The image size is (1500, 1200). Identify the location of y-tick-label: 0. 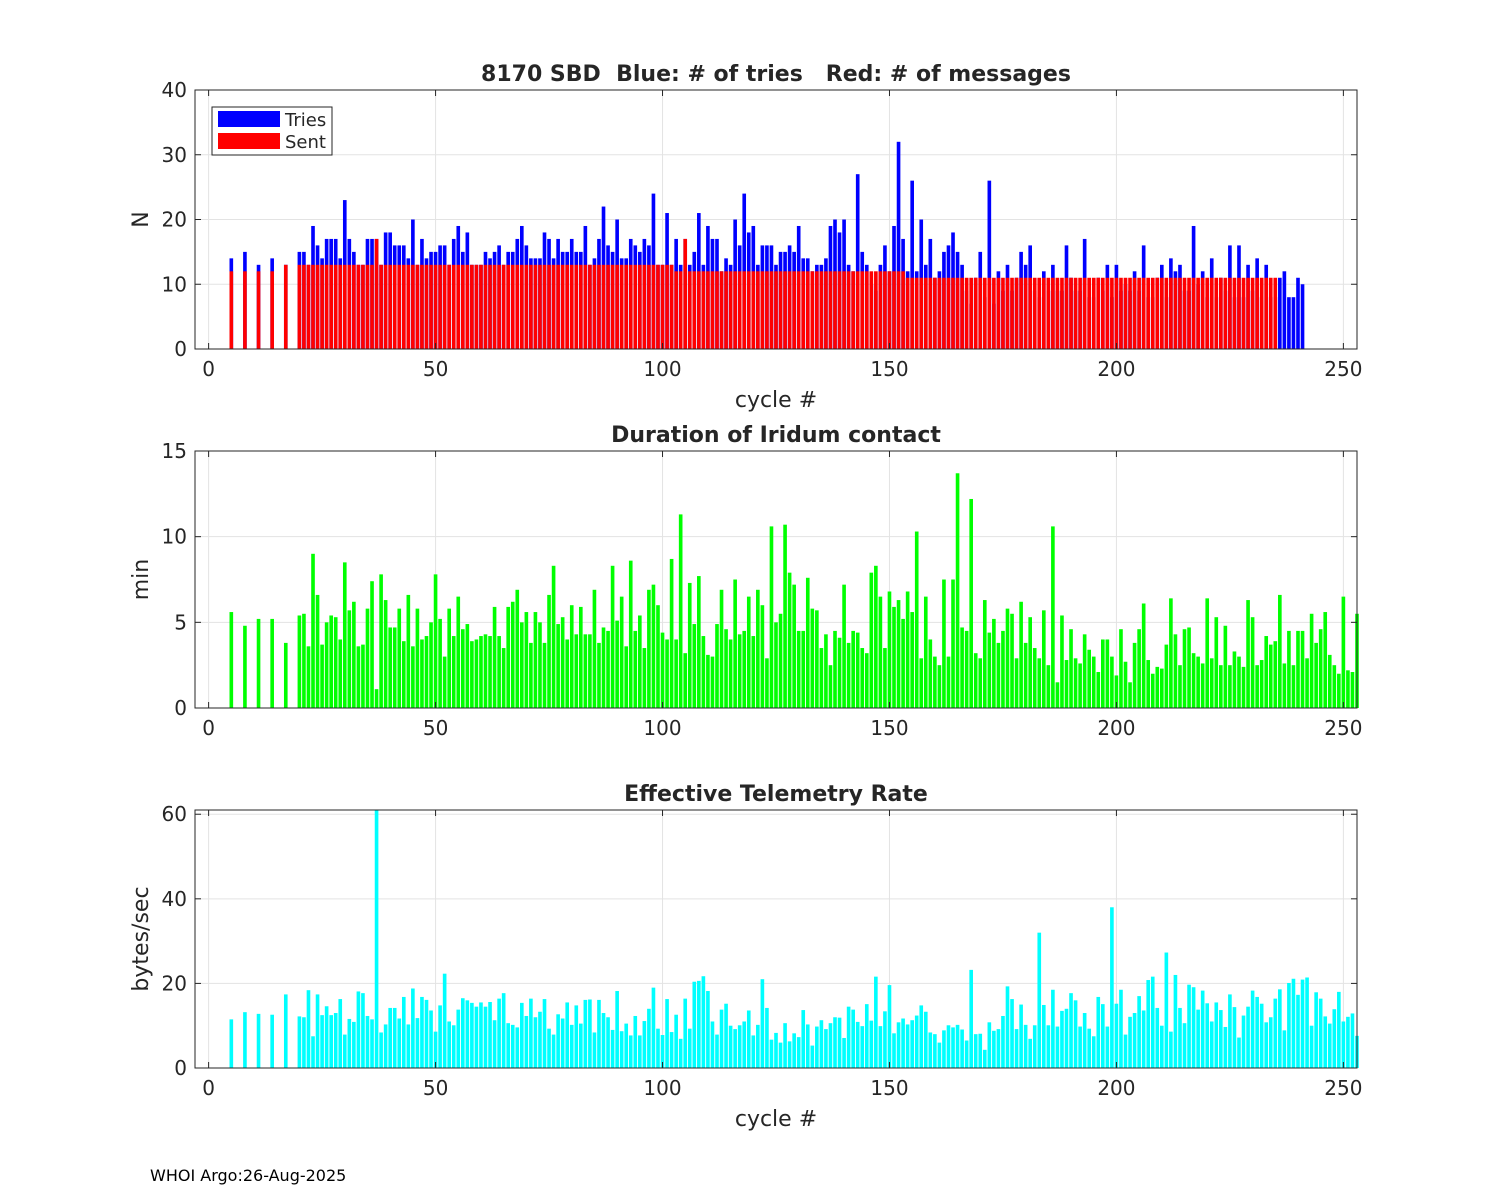
(180, 349).